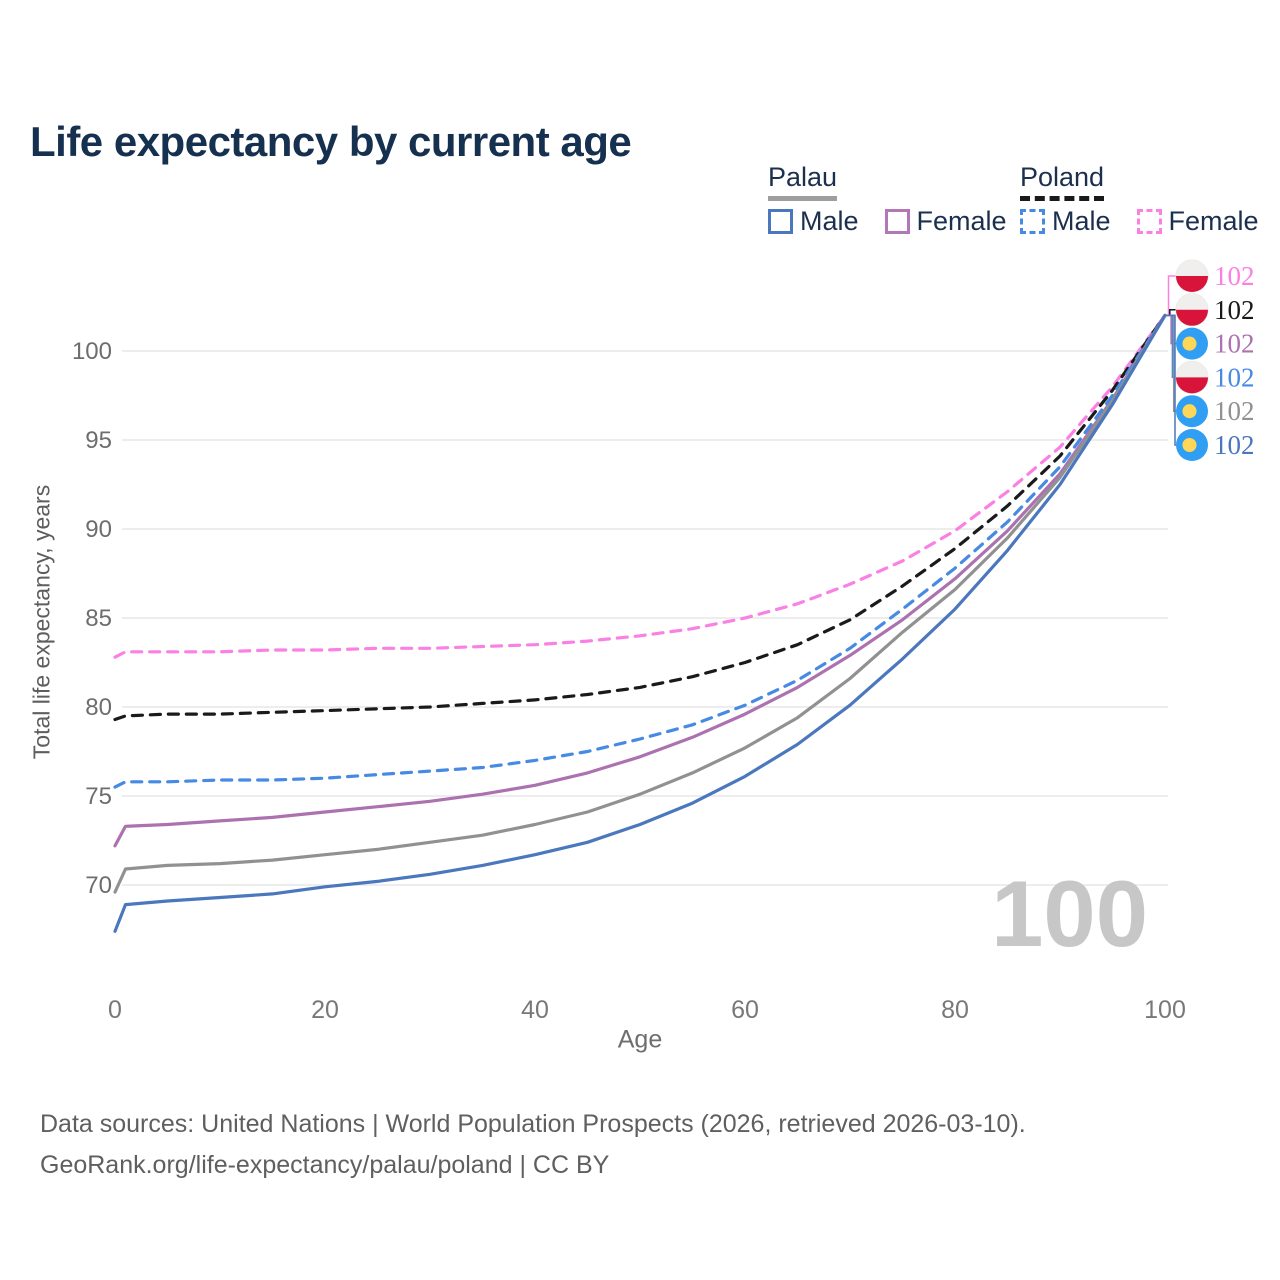 Image resolution: width=1280 pixels, height=1280 pixels. Describe the element at coordinates (1062, 181) in the screenshot. I see `legend-country-poland: Poland` at that location.